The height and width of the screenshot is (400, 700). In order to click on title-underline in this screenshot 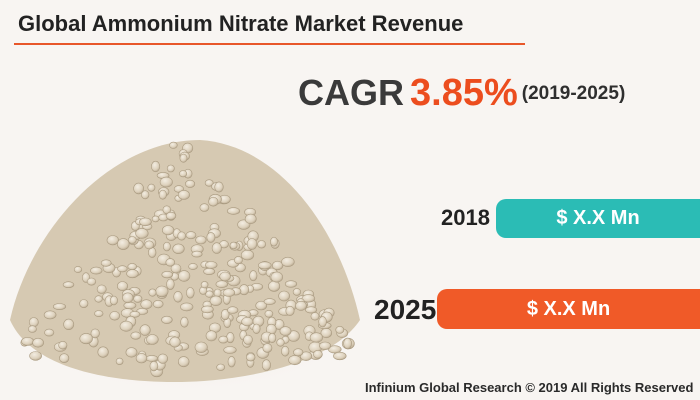, I will do `click(269, 44)`.